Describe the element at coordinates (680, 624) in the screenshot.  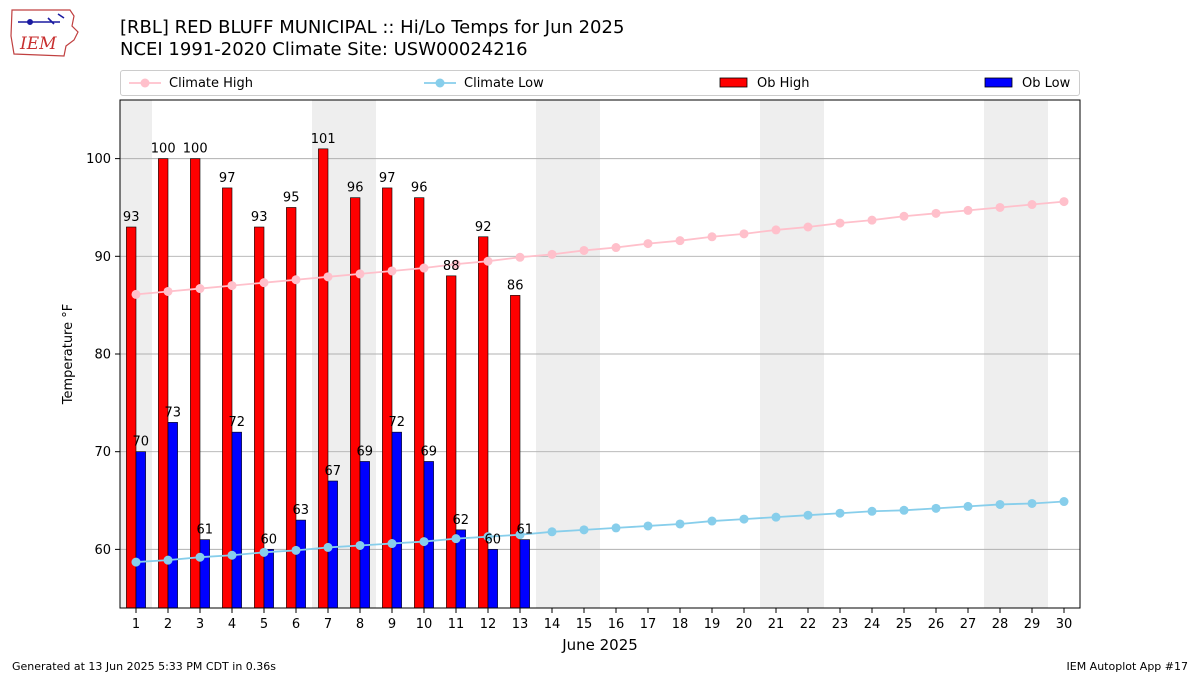
I see `x-tick-label: 18` at that location.